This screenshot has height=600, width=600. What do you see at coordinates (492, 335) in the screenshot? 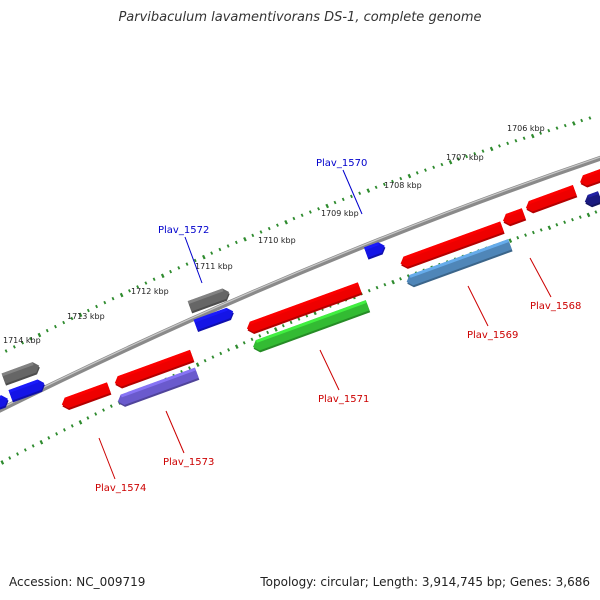
I see `gene-label-plav-1569: Plav_1569` at bounding box center [492, 335].